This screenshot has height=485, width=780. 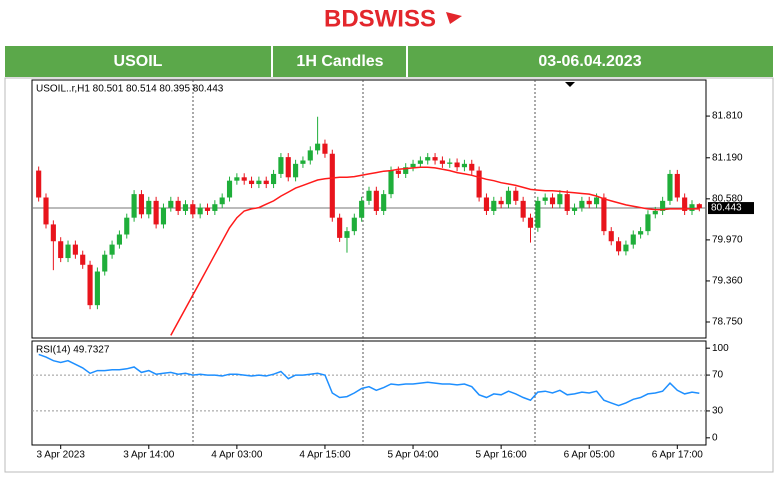 I want to click on x-tick-label: 5 Apr 16:00, so click(x=502, y=455).